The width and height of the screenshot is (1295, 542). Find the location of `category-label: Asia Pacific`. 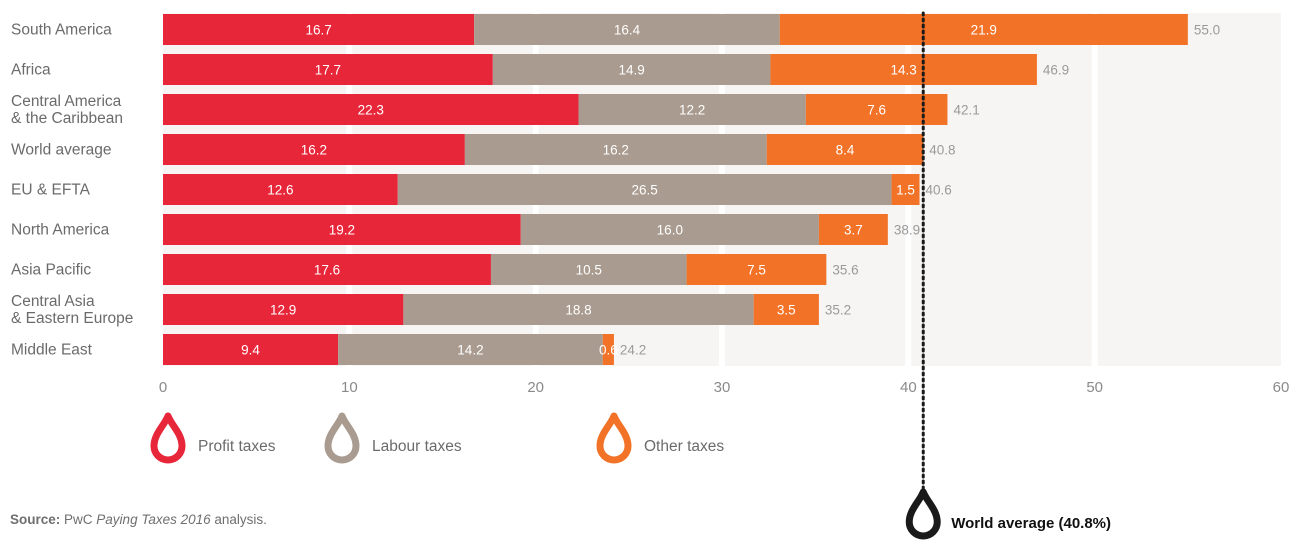

category-label: Asia Pacific is located at coordinates (51, 270).